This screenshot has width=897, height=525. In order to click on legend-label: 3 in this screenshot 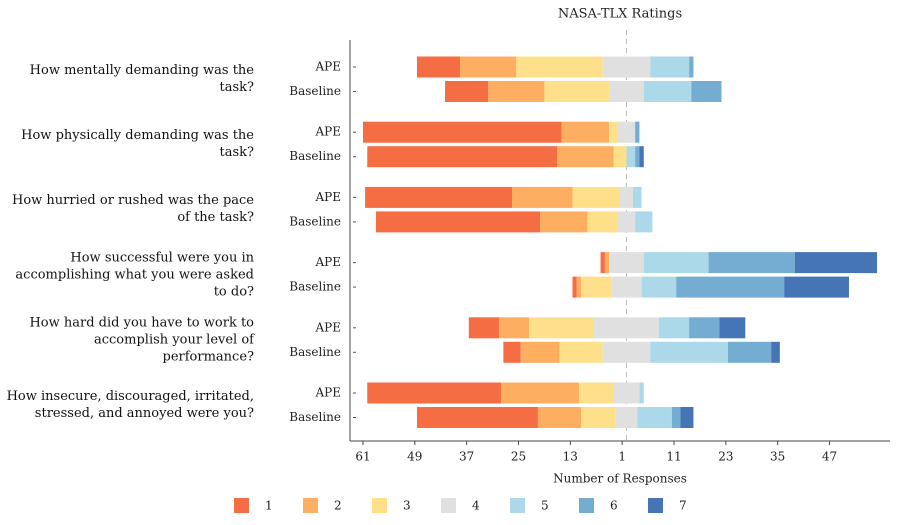, I will do `click(407, 506)`.